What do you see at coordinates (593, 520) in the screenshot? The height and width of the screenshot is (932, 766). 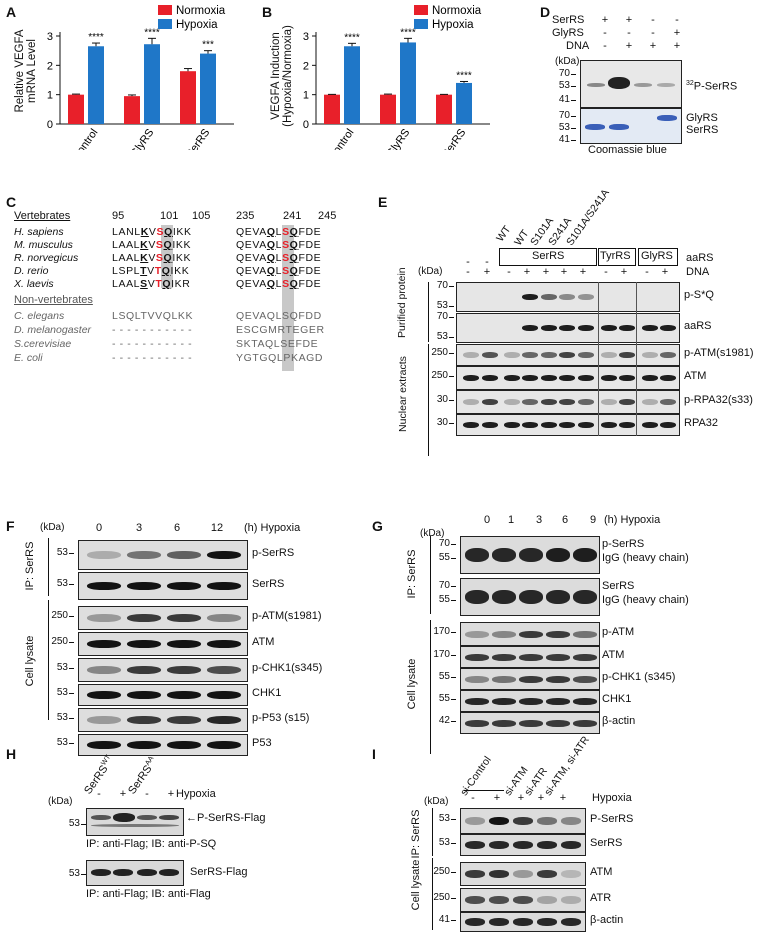 I see `g-time: 9` at bounding box center [593, 520].